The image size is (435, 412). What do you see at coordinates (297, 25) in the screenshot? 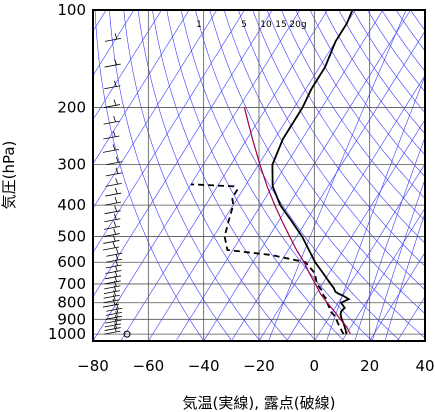
I see `mixing-ratio-label: 20g` at bounding box center [297, 25].